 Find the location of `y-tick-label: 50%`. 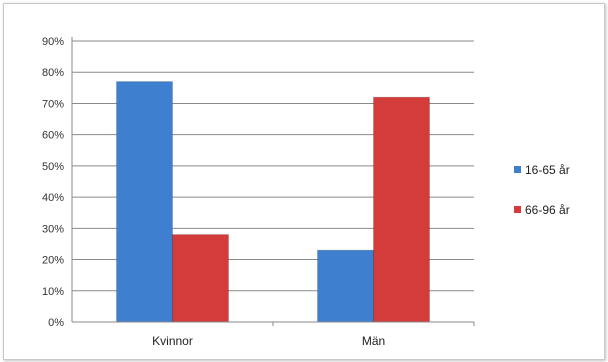

y-tick-label: 50% is located at coordinates (53, 167).